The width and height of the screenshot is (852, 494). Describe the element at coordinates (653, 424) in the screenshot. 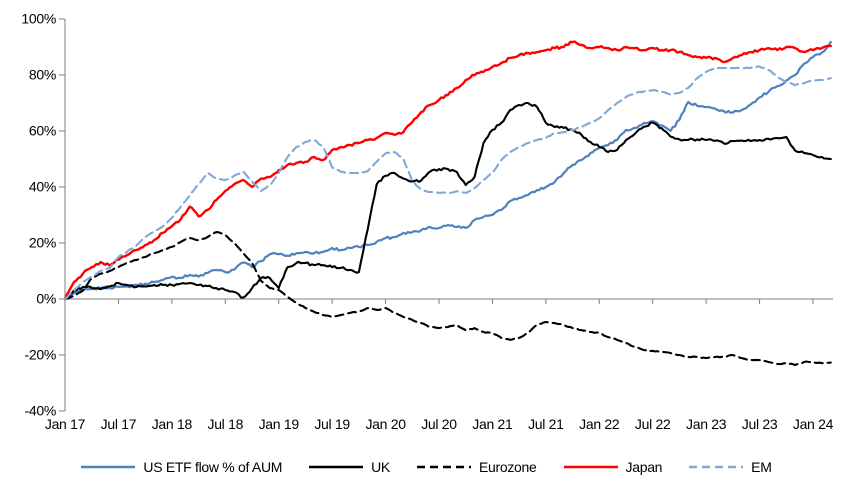

I see `x-tick-label: Jul 22` at that location.